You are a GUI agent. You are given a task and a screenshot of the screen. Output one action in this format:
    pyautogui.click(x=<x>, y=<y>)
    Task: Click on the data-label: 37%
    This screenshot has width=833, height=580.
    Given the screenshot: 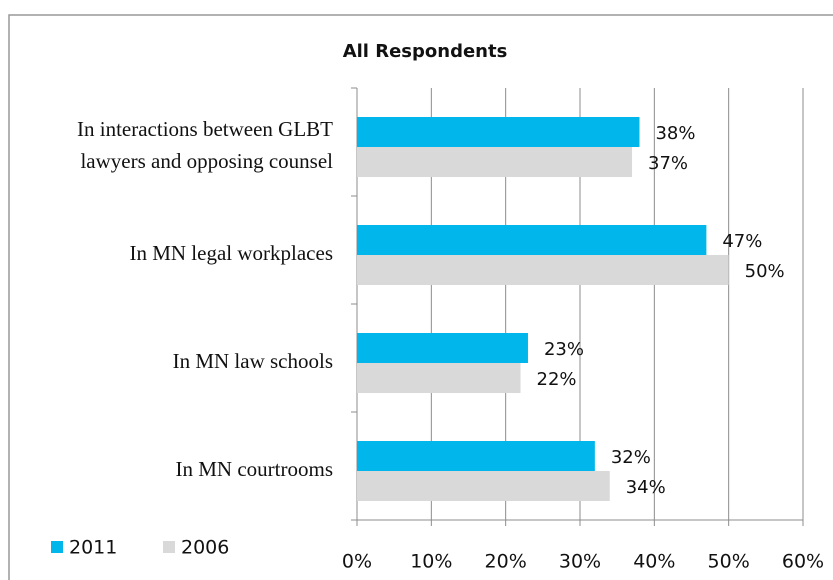 What is the action you would take?
    pyautogui.click(x=668, y=163)
    